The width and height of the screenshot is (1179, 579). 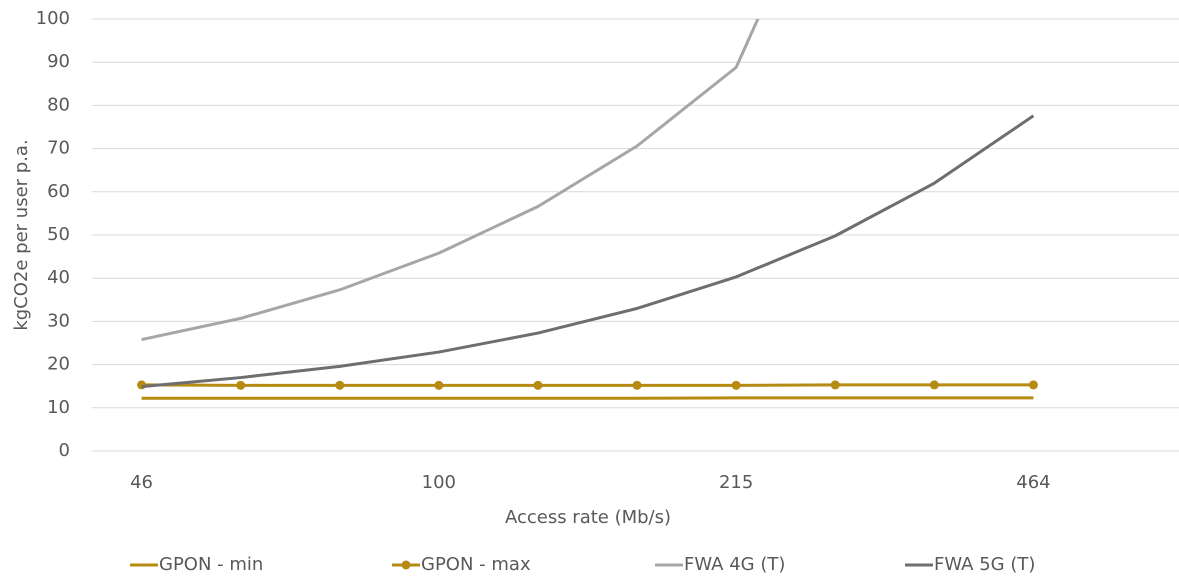 I want to click on x-tick-label: 215, so click(x=736, y=482).